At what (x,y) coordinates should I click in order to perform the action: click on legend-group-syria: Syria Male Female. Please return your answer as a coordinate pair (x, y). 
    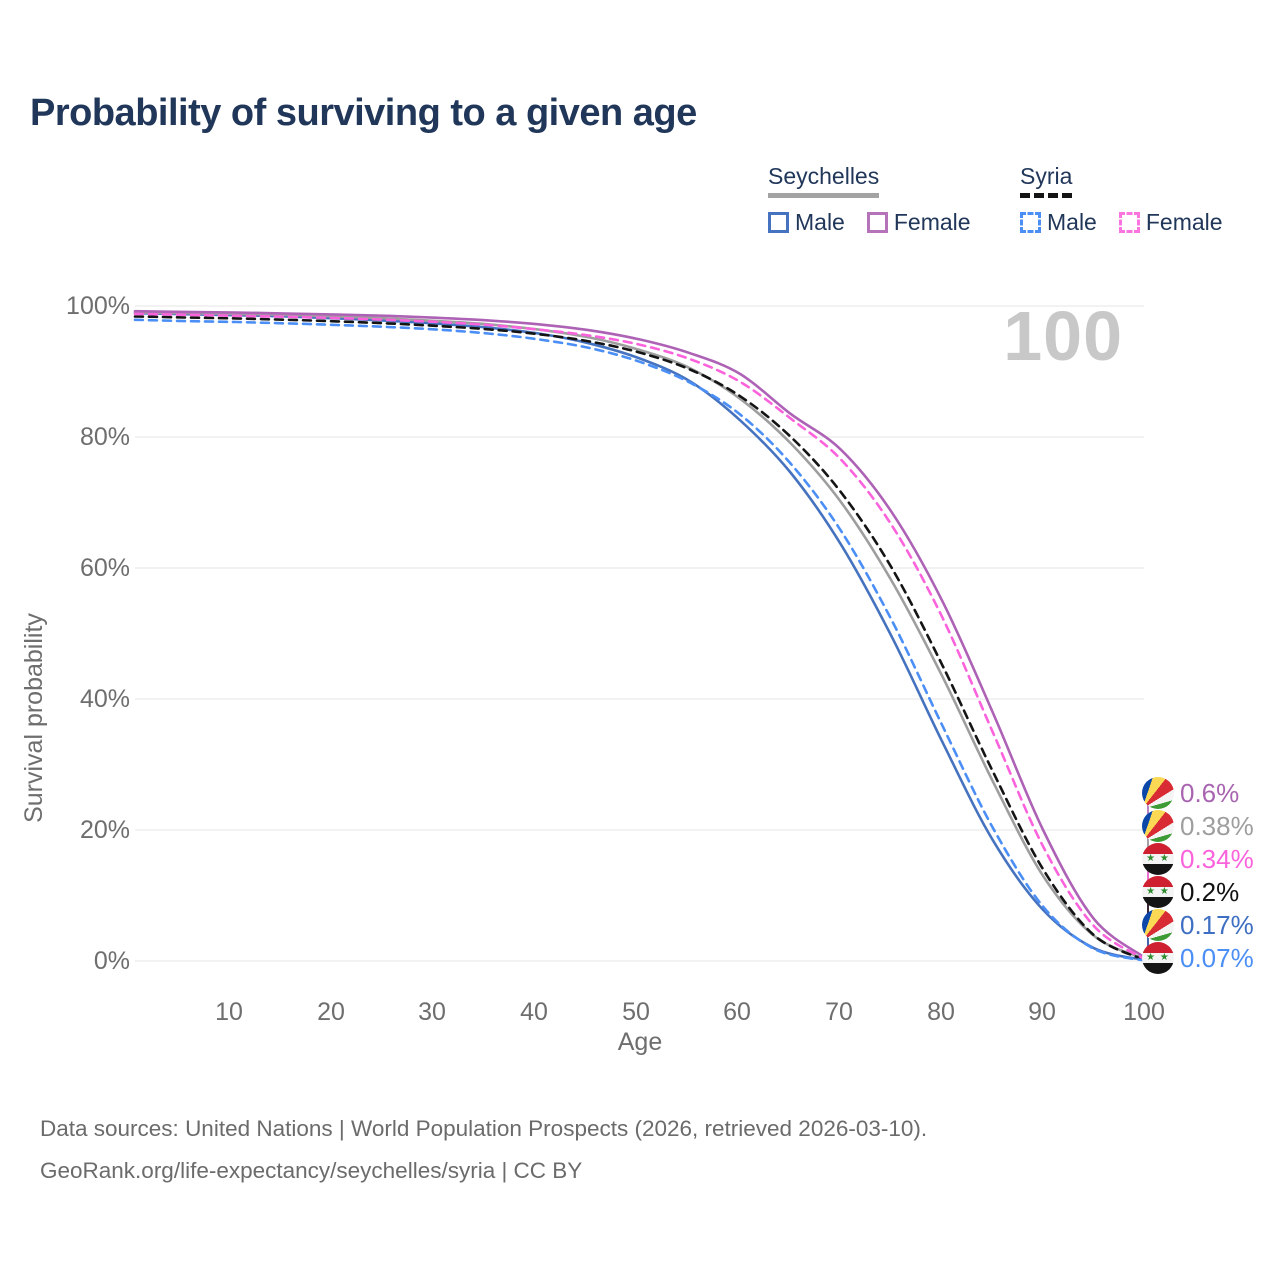
    Looking at the image, I should click on (1121, 199).